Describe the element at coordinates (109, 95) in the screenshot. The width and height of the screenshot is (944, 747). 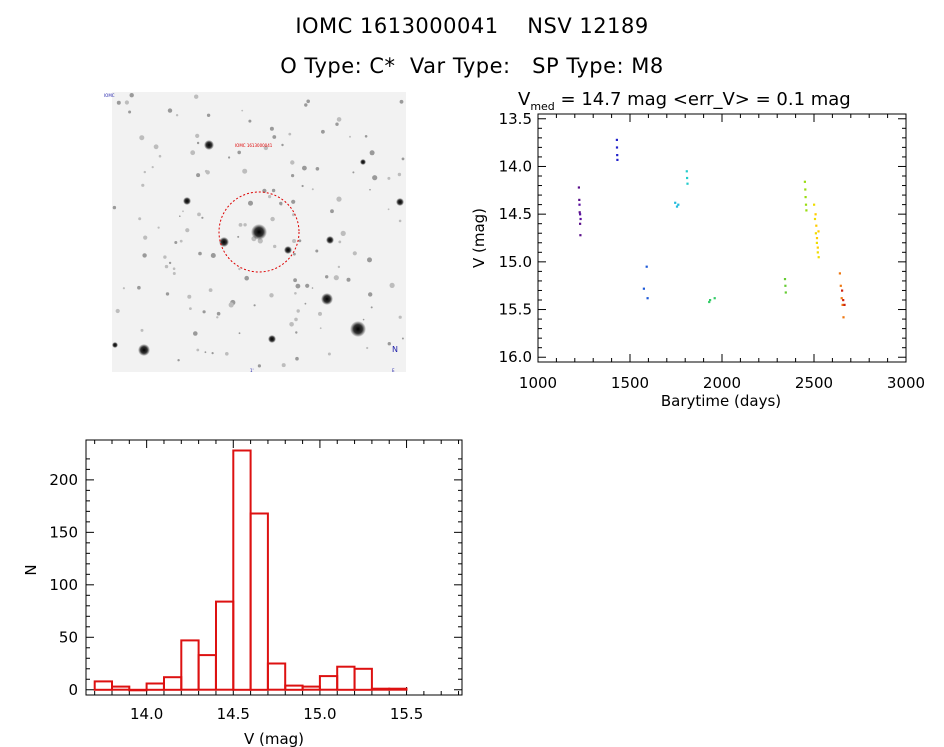
I see `corner-label-tl: IOMC` at that location.